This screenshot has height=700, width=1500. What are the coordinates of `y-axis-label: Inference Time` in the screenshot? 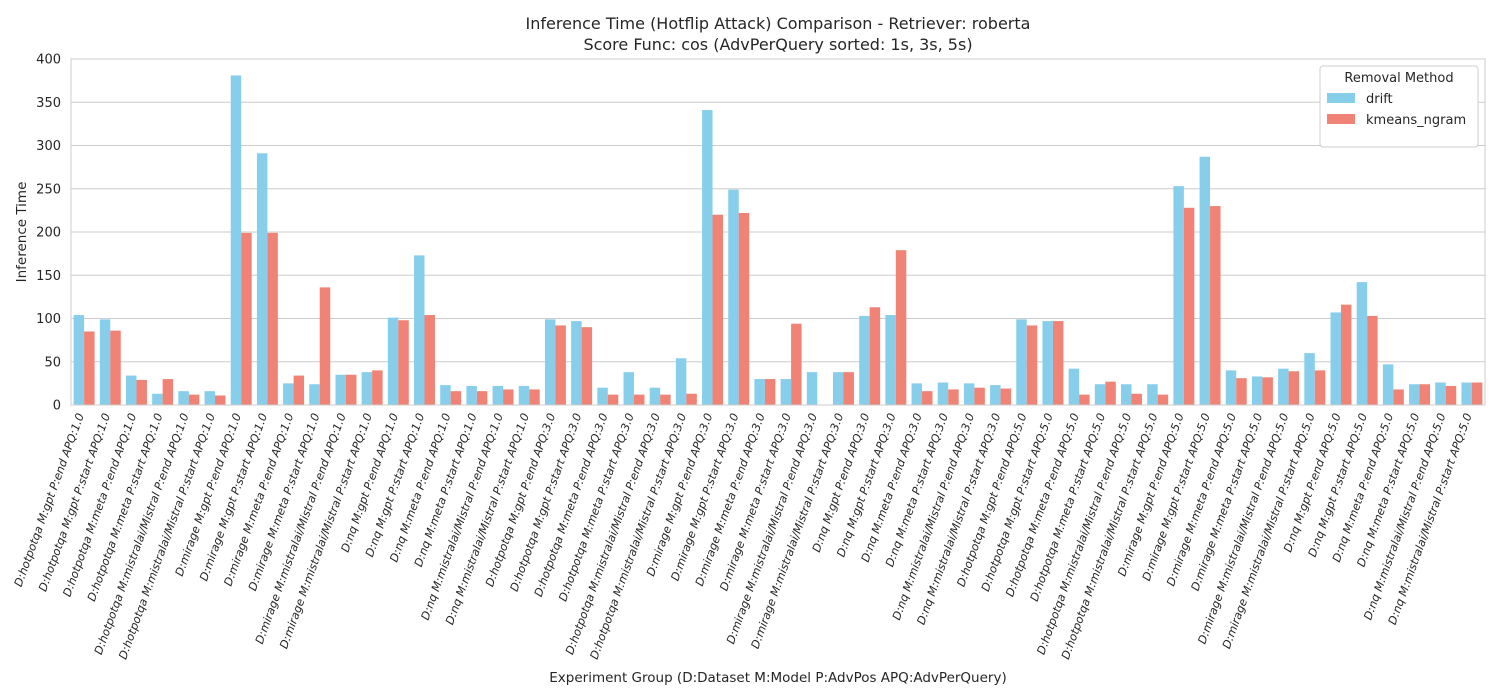 It's located at (22, 232).